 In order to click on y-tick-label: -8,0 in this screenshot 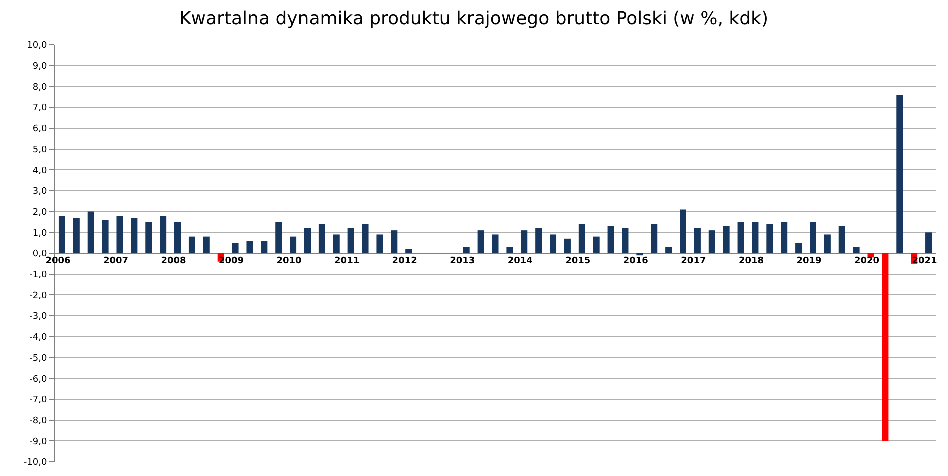, I will do `click(39, 421)`.